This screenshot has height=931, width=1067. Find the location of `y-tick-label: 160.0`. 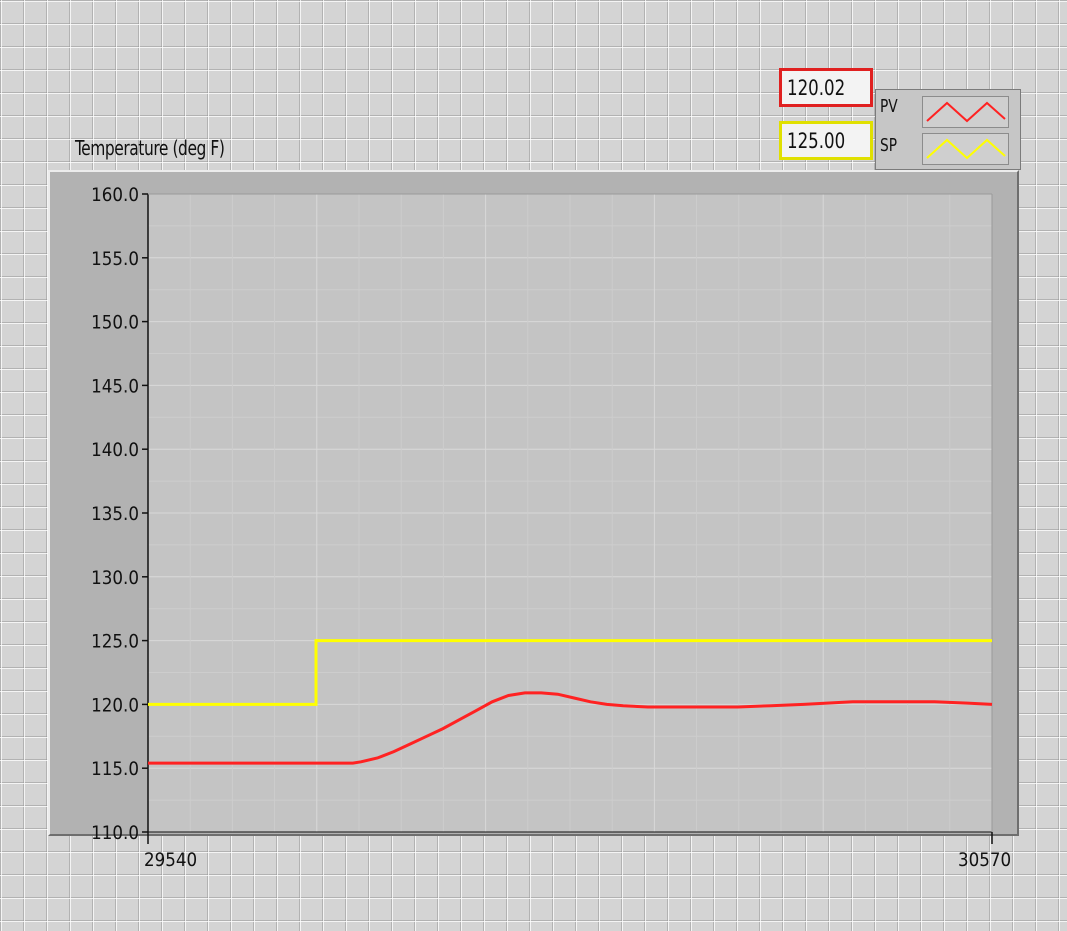

y-tick-label: 160.0 is located at coordinates (115, 195).